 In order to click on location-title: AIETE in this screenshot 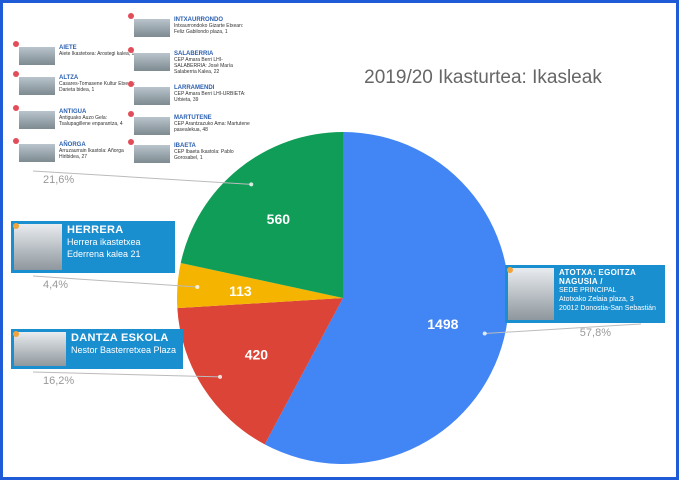, I will do `click(68, 48)`.